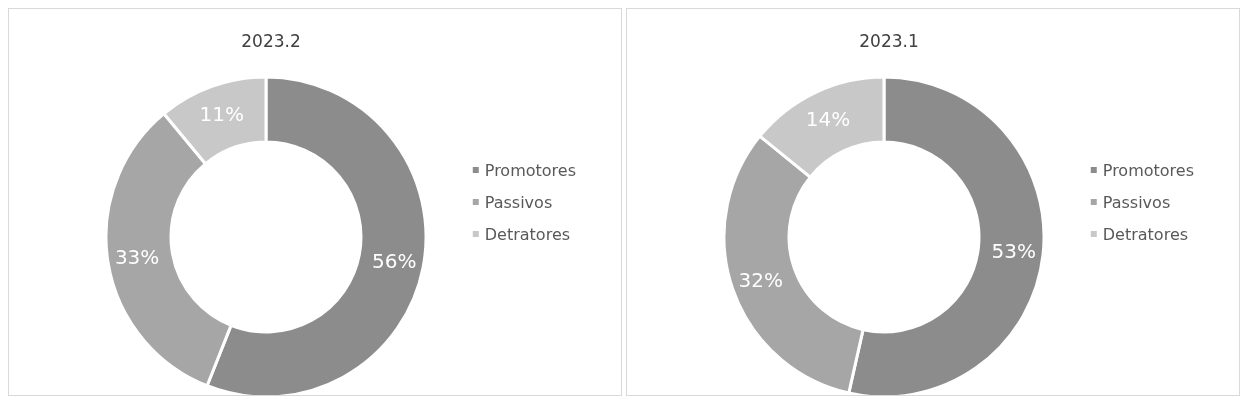  I want to click on data-label: 32%, so click(760, 279).